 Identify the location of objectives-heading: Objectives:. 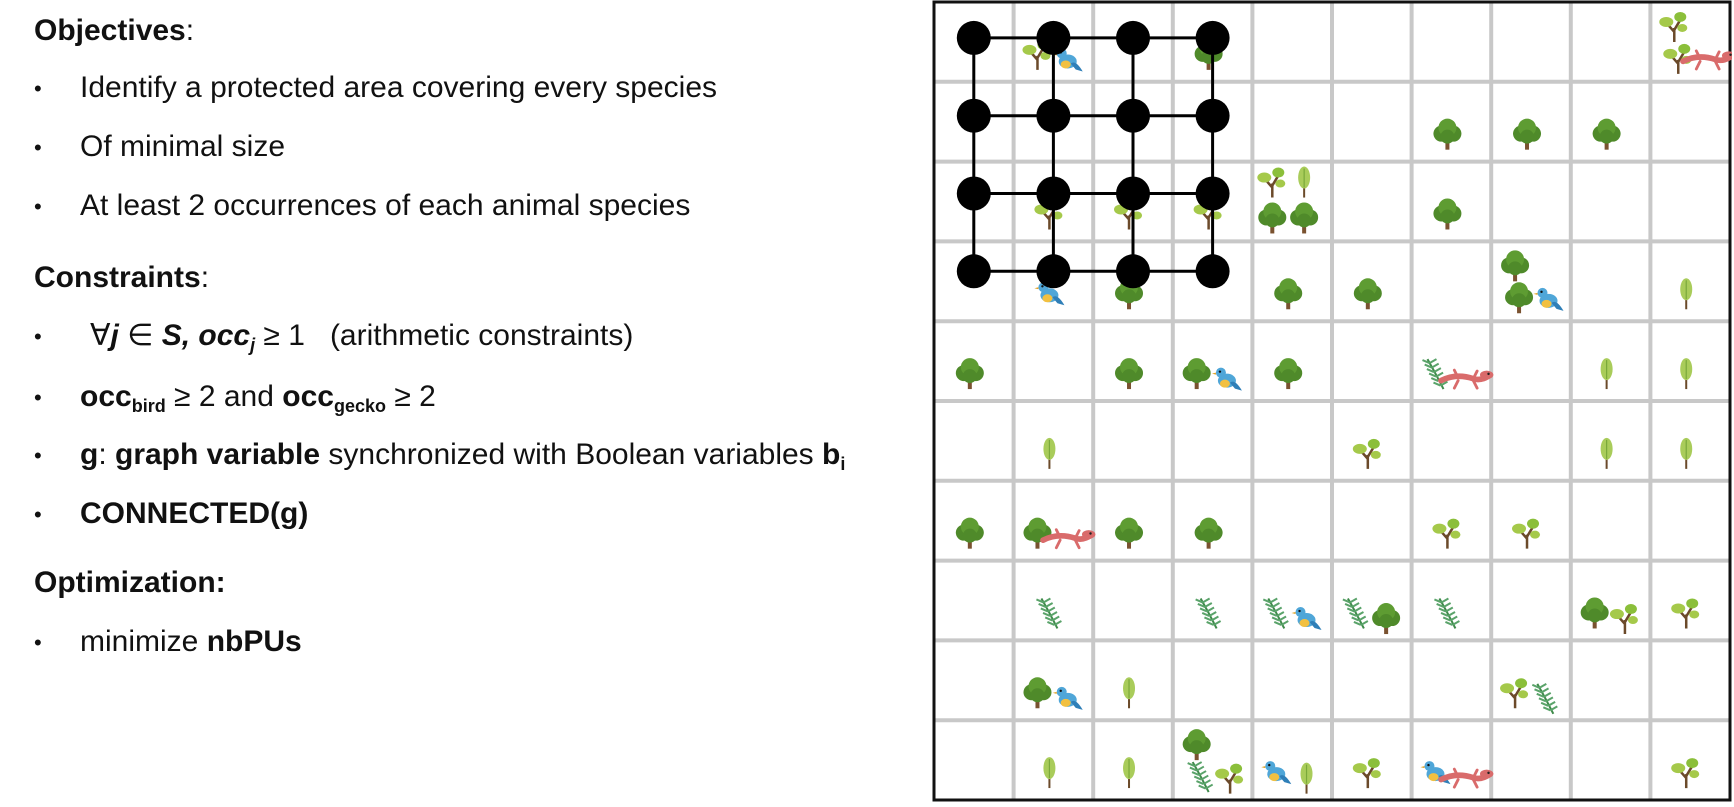
(114, 30).